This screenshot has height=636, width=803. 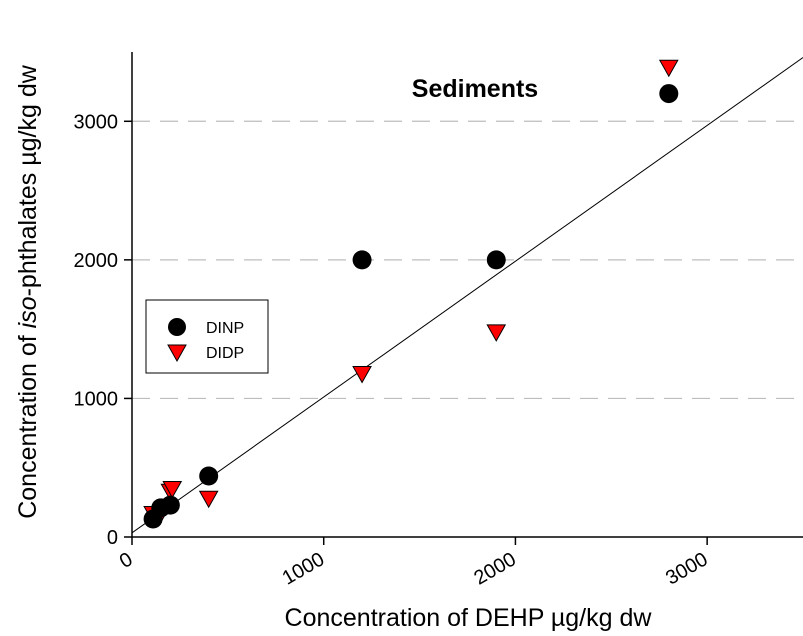 I want to click on legend-didp-label: DIDP, so click(x=225, y=353).